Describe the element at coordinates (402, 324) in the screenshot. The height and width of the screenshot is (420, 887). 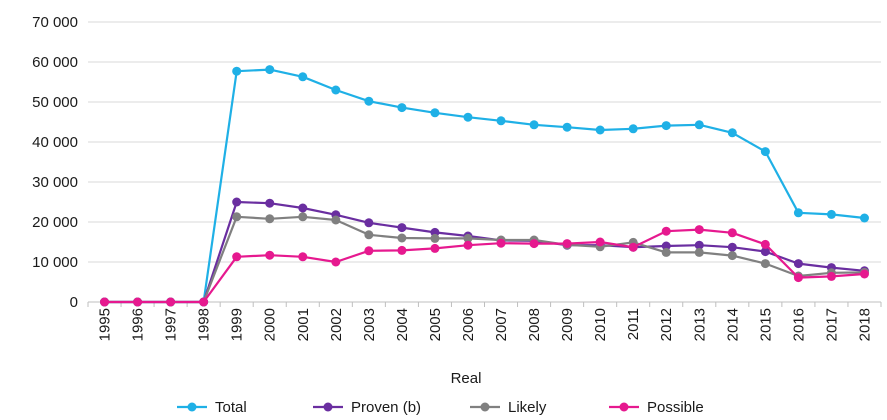
I see `x-tick-label: 2004` at that location.